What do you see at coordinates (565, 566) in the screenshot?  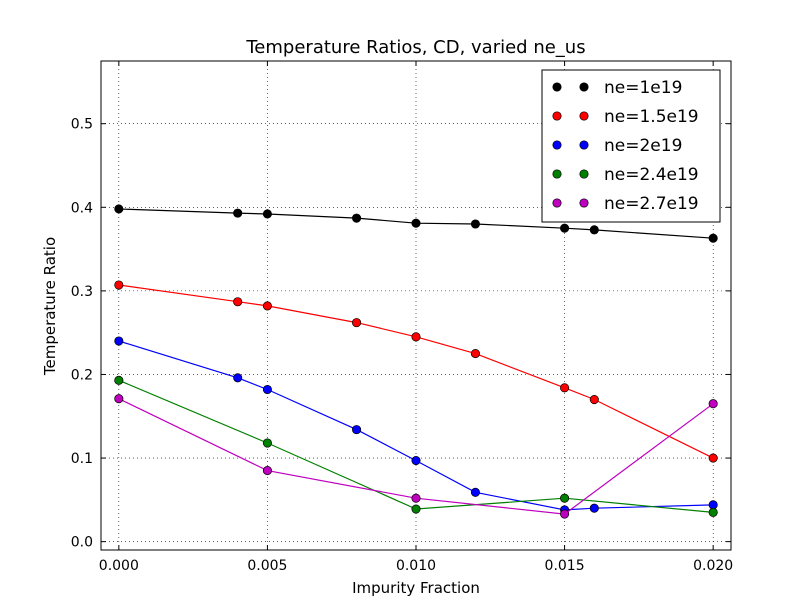 I see `x-tick-label: 0.015` at bounding box center [565, 566].